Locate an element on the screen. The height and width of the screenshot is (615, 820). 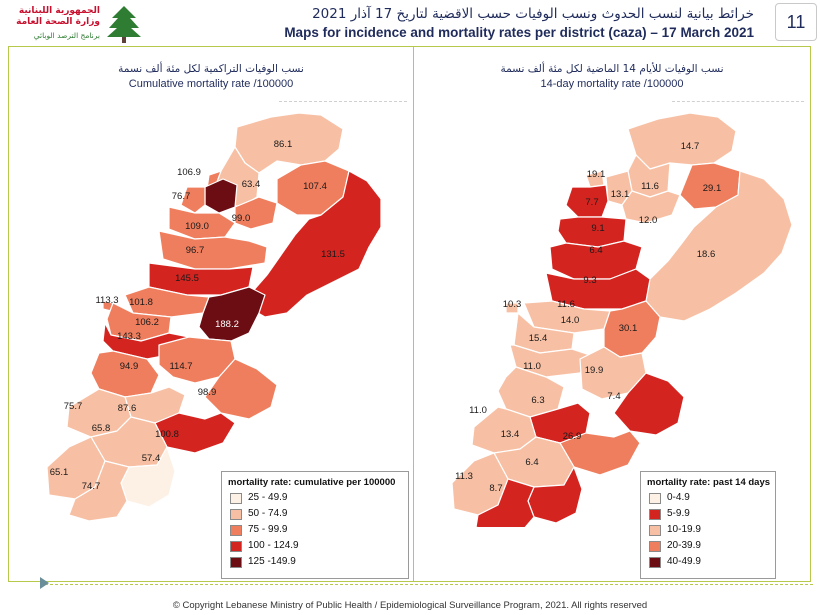
label-chouf: 11.0 is located at coordinates (532, 366).